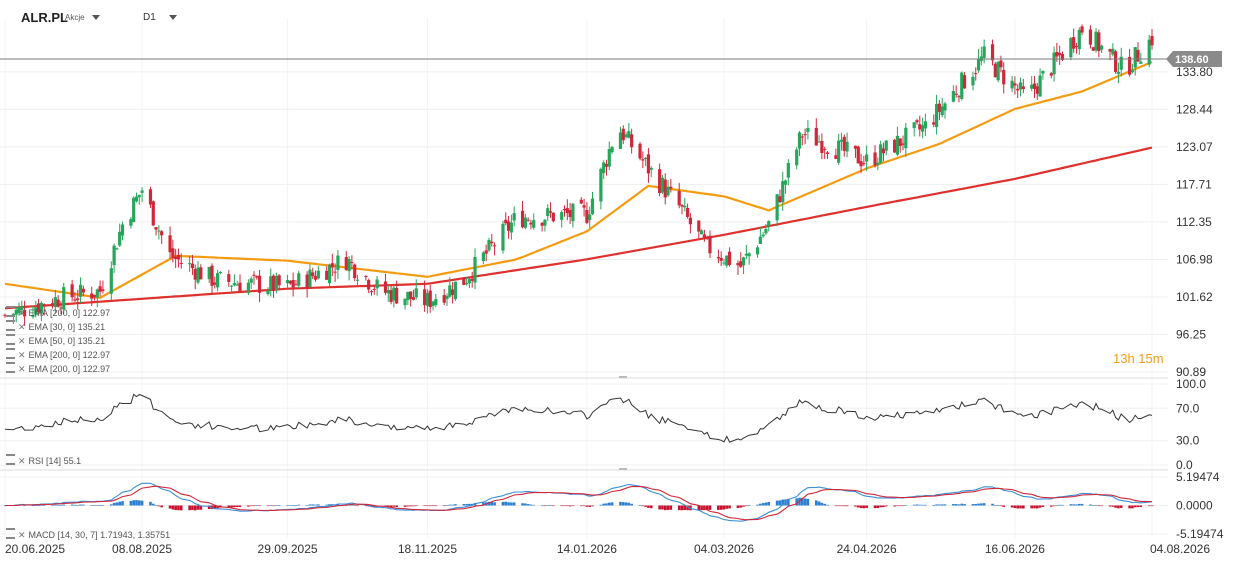 The width and height of the screenshot is (1235, 565). What do you see at coordinates (623, 469) in the screenshot?
I see `pane-resize-handle-macd` at bounding box center [623, 469].